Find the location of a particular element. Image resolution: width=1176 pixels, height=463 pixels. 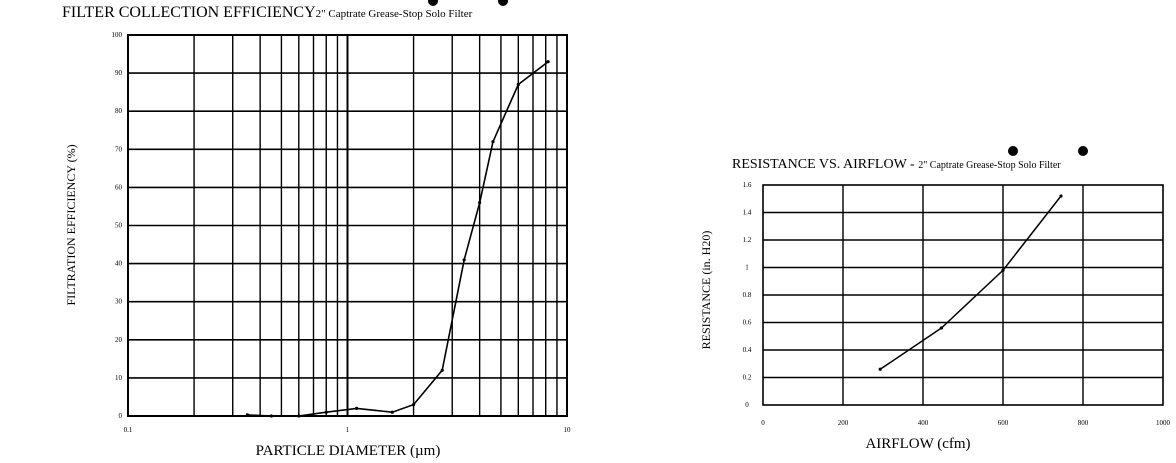

y-tick-label: 100 is located at coordinates (117, 35).